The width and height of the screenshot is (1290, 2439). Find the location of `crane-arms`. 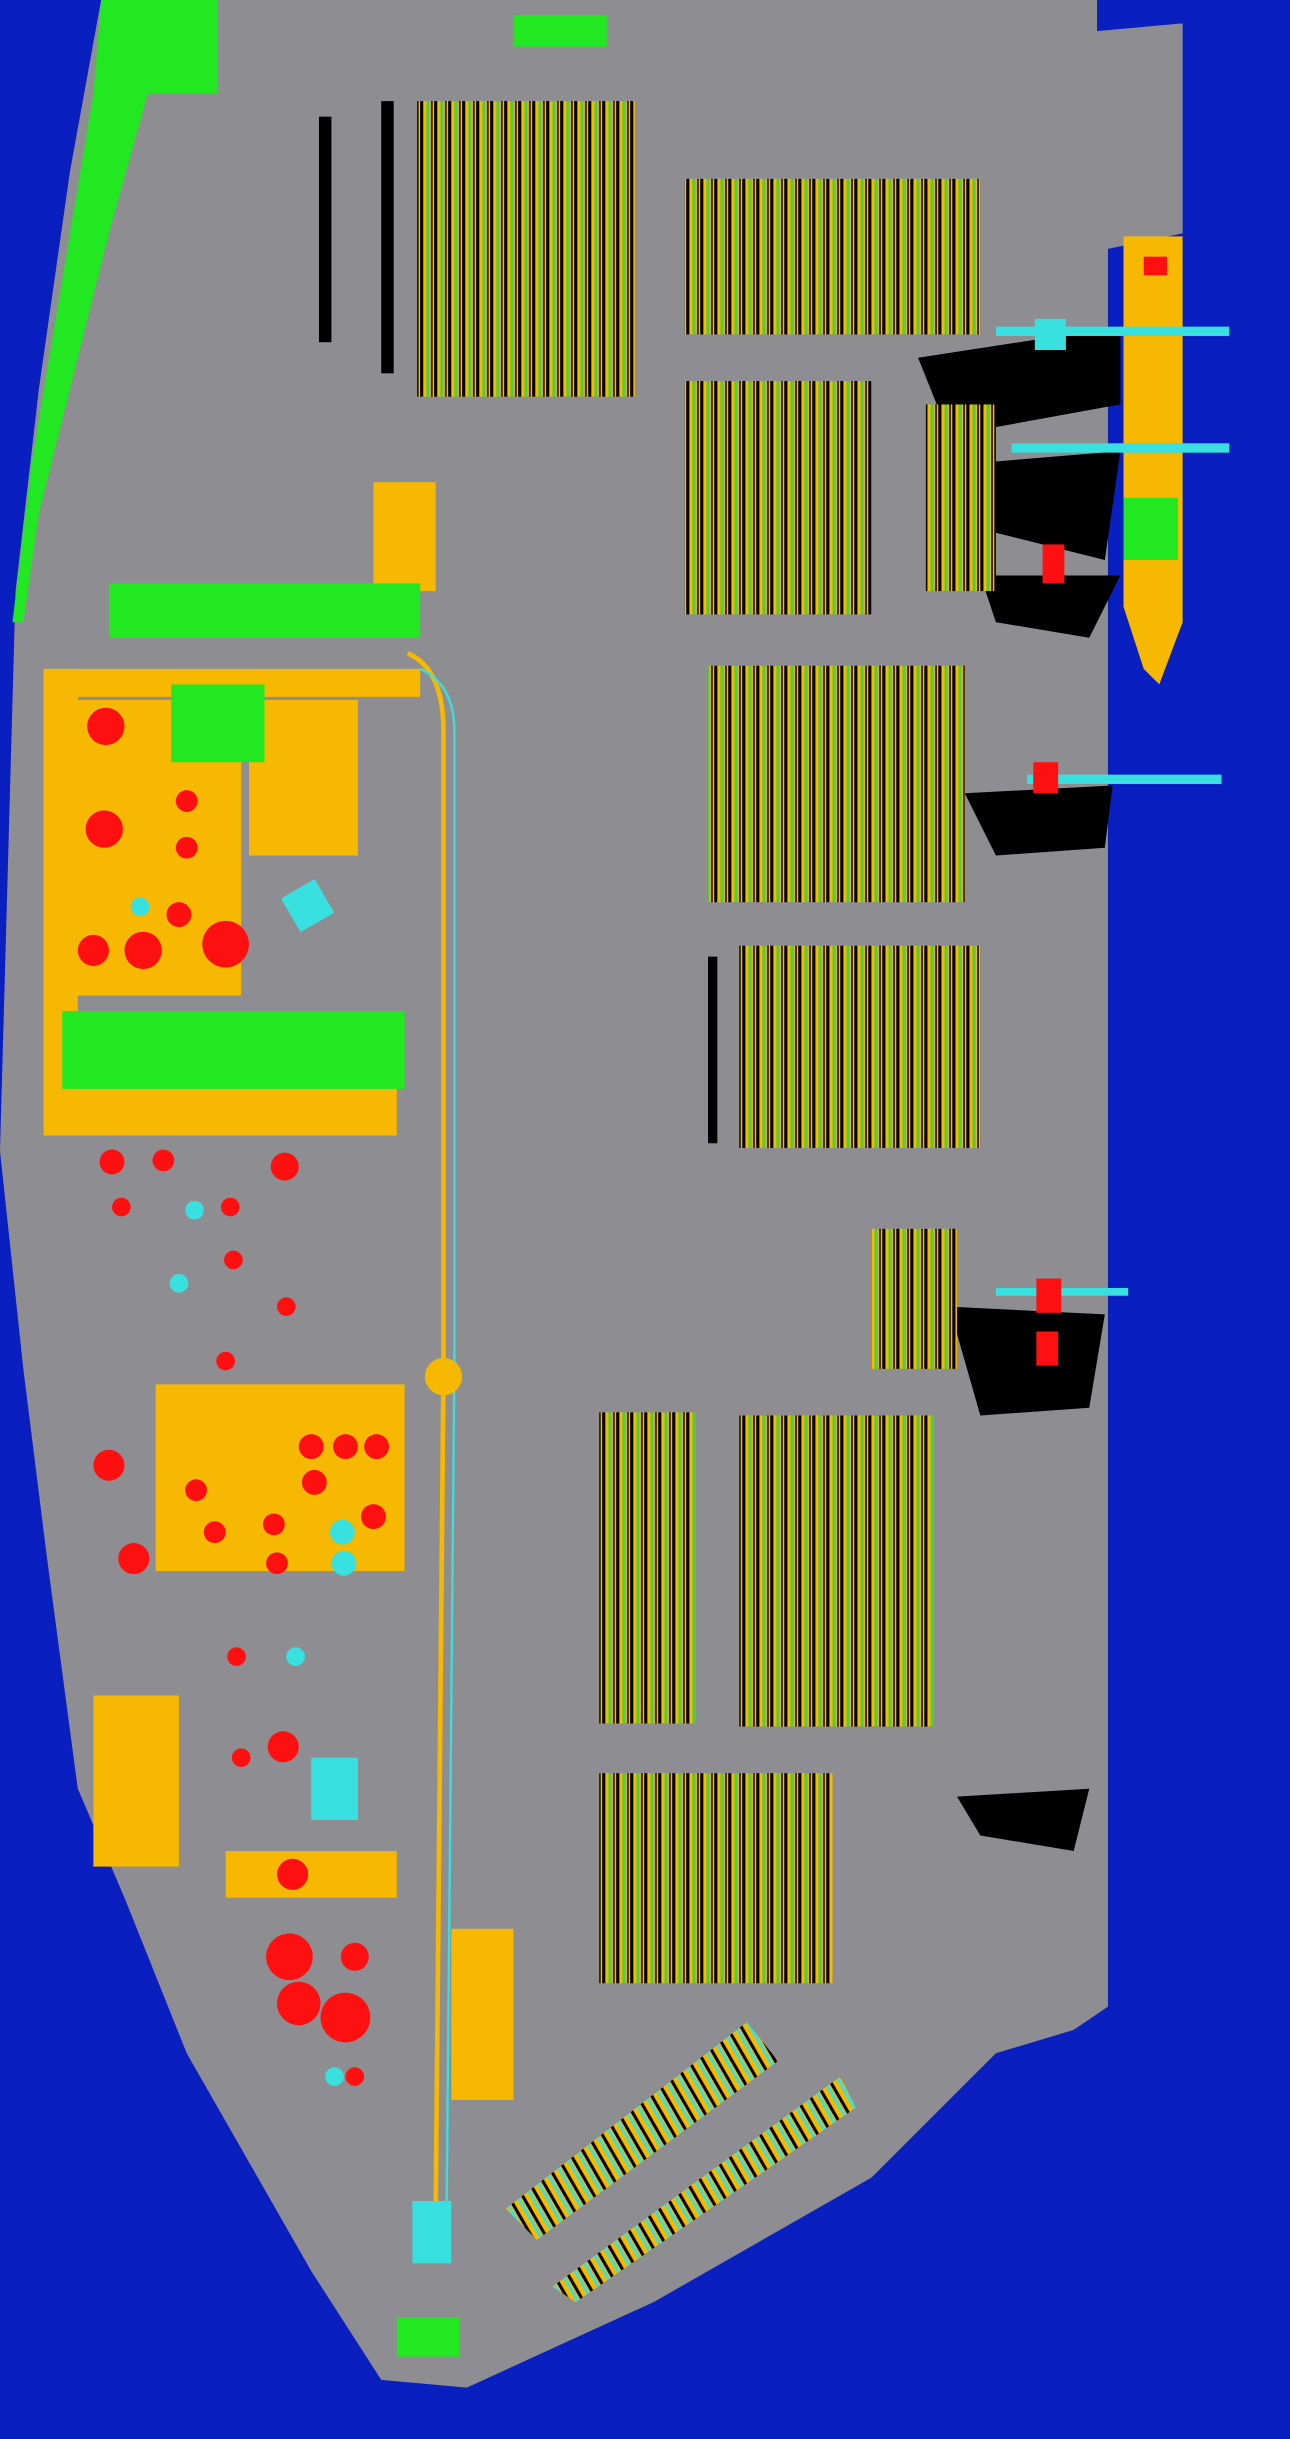

crane-arms is located at coordinates (1112, 811).